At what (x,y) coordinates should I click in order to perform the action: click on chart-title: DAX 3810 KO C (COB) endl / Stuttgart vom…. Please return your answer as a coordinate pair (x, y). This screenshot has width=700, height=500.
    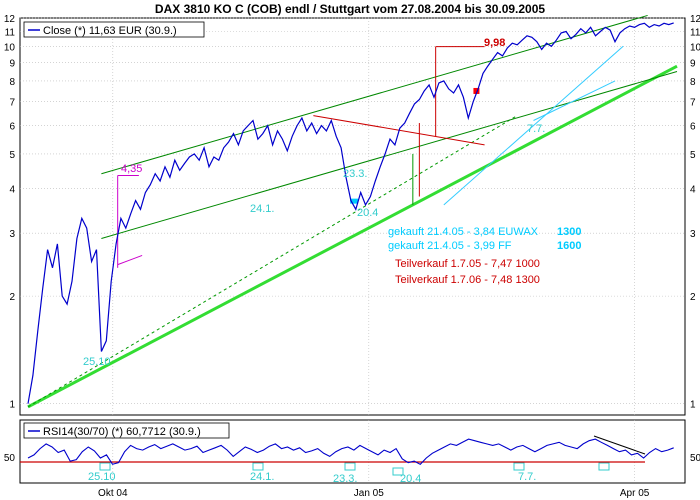
    Looking at the image, I should click on (350, 9).